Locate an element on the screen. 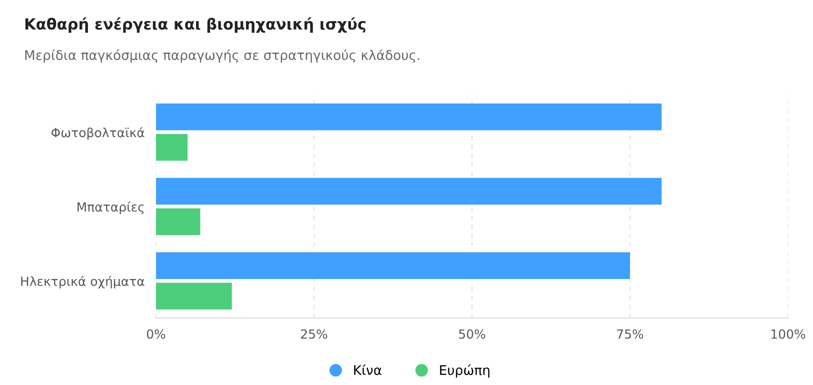 The image size is (813, 385). x-tick-label: 50% is located at coordinates (472, 334).